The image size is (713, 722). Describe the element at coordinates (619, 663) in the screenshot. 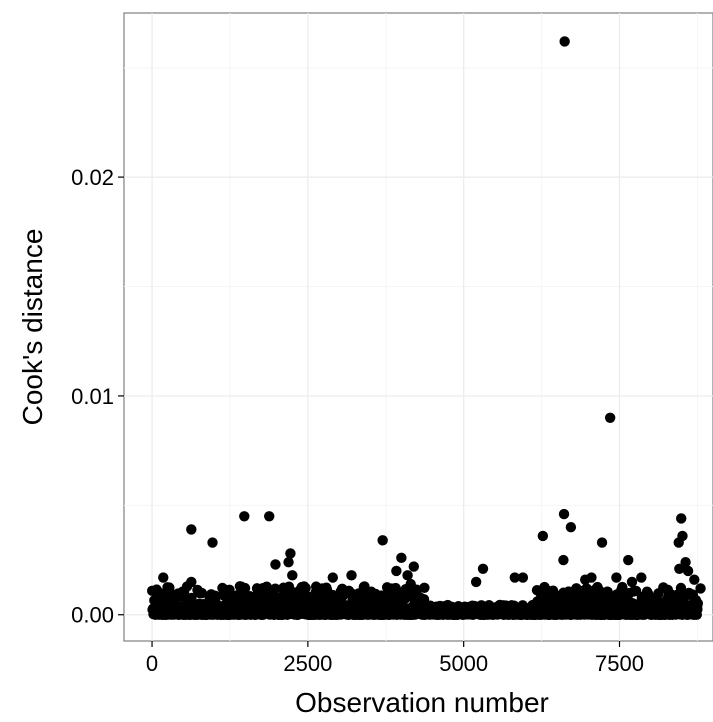

I see `x-tick-label: 7500` at that location.